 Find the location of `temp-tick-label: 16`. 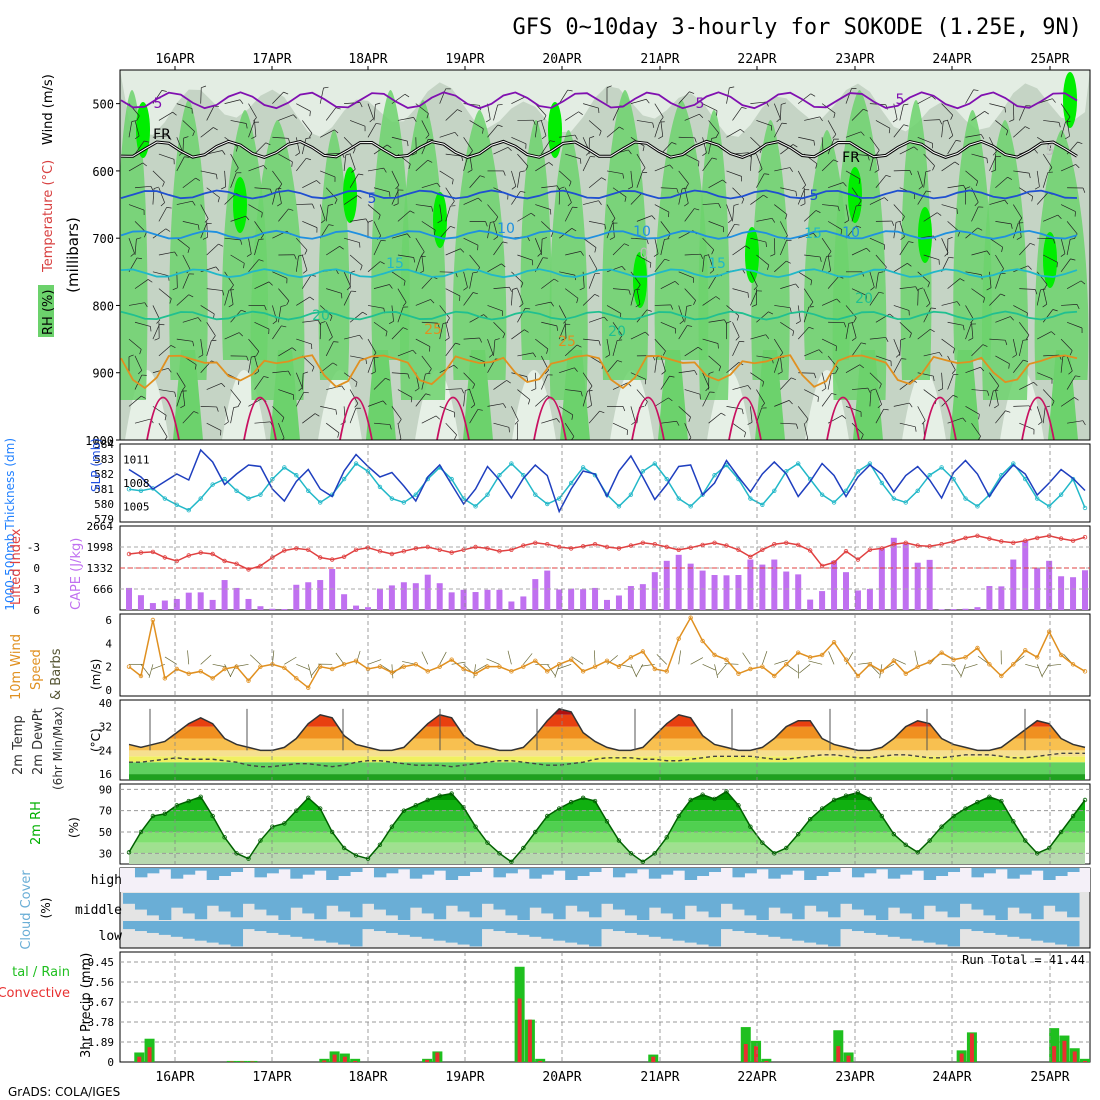

temp-tick-label: 16 is located at coordinates (105, 774).